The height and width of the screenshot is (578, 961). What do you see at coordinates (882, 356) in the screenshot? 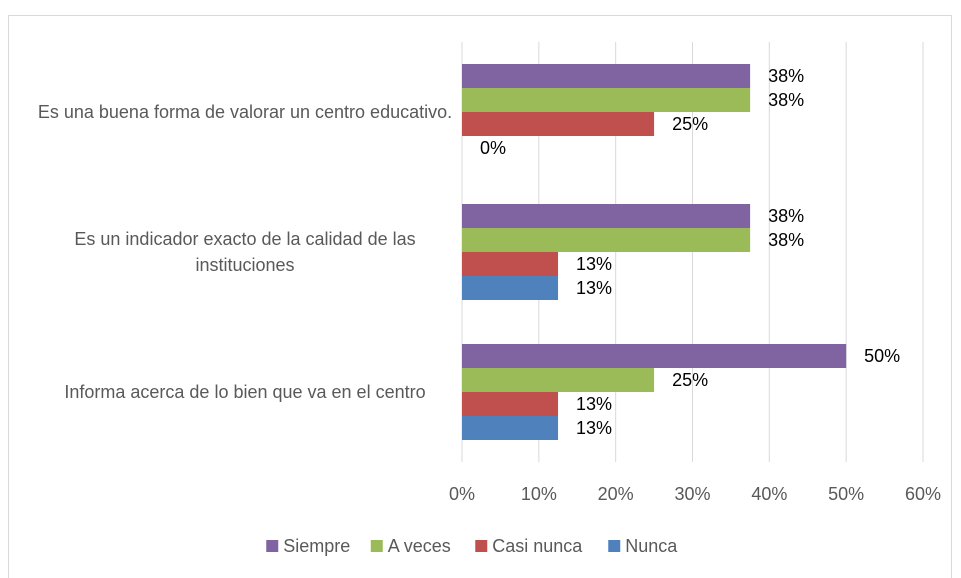
I see `data-label: 50%` at bounding box center [882, 356].